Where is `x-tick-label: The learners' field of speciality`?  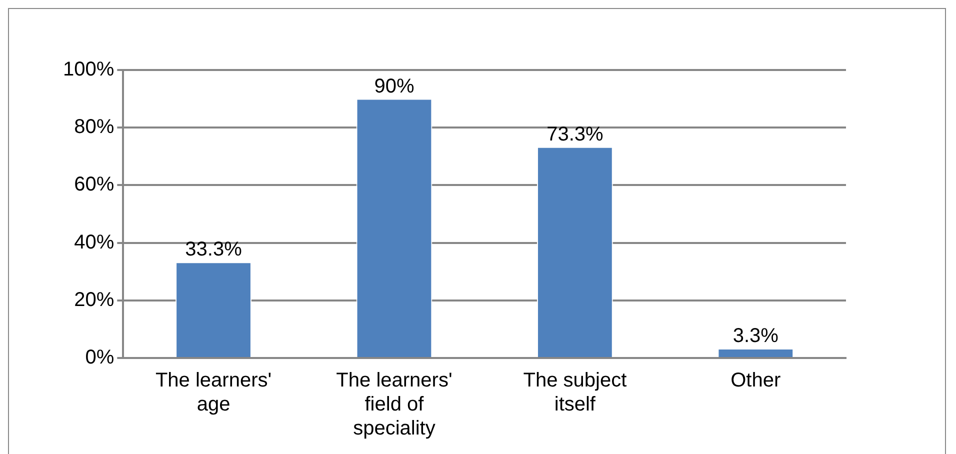
x-tick-label: The learners' field of speciality is located at coordinates (394, 405).